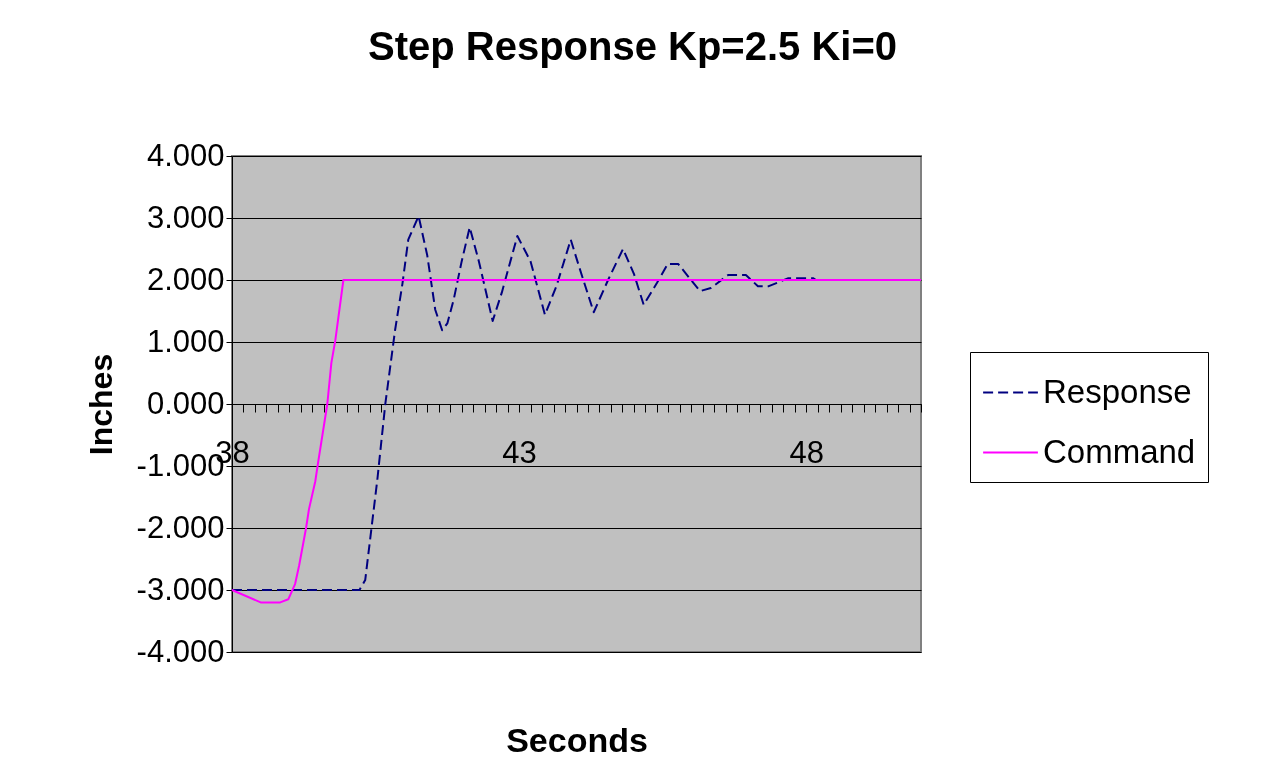  What do you see at coordinates (180, 651) in the screenshot?
I see `y-tick-label: -4.000` at bounding box center [180, 651].